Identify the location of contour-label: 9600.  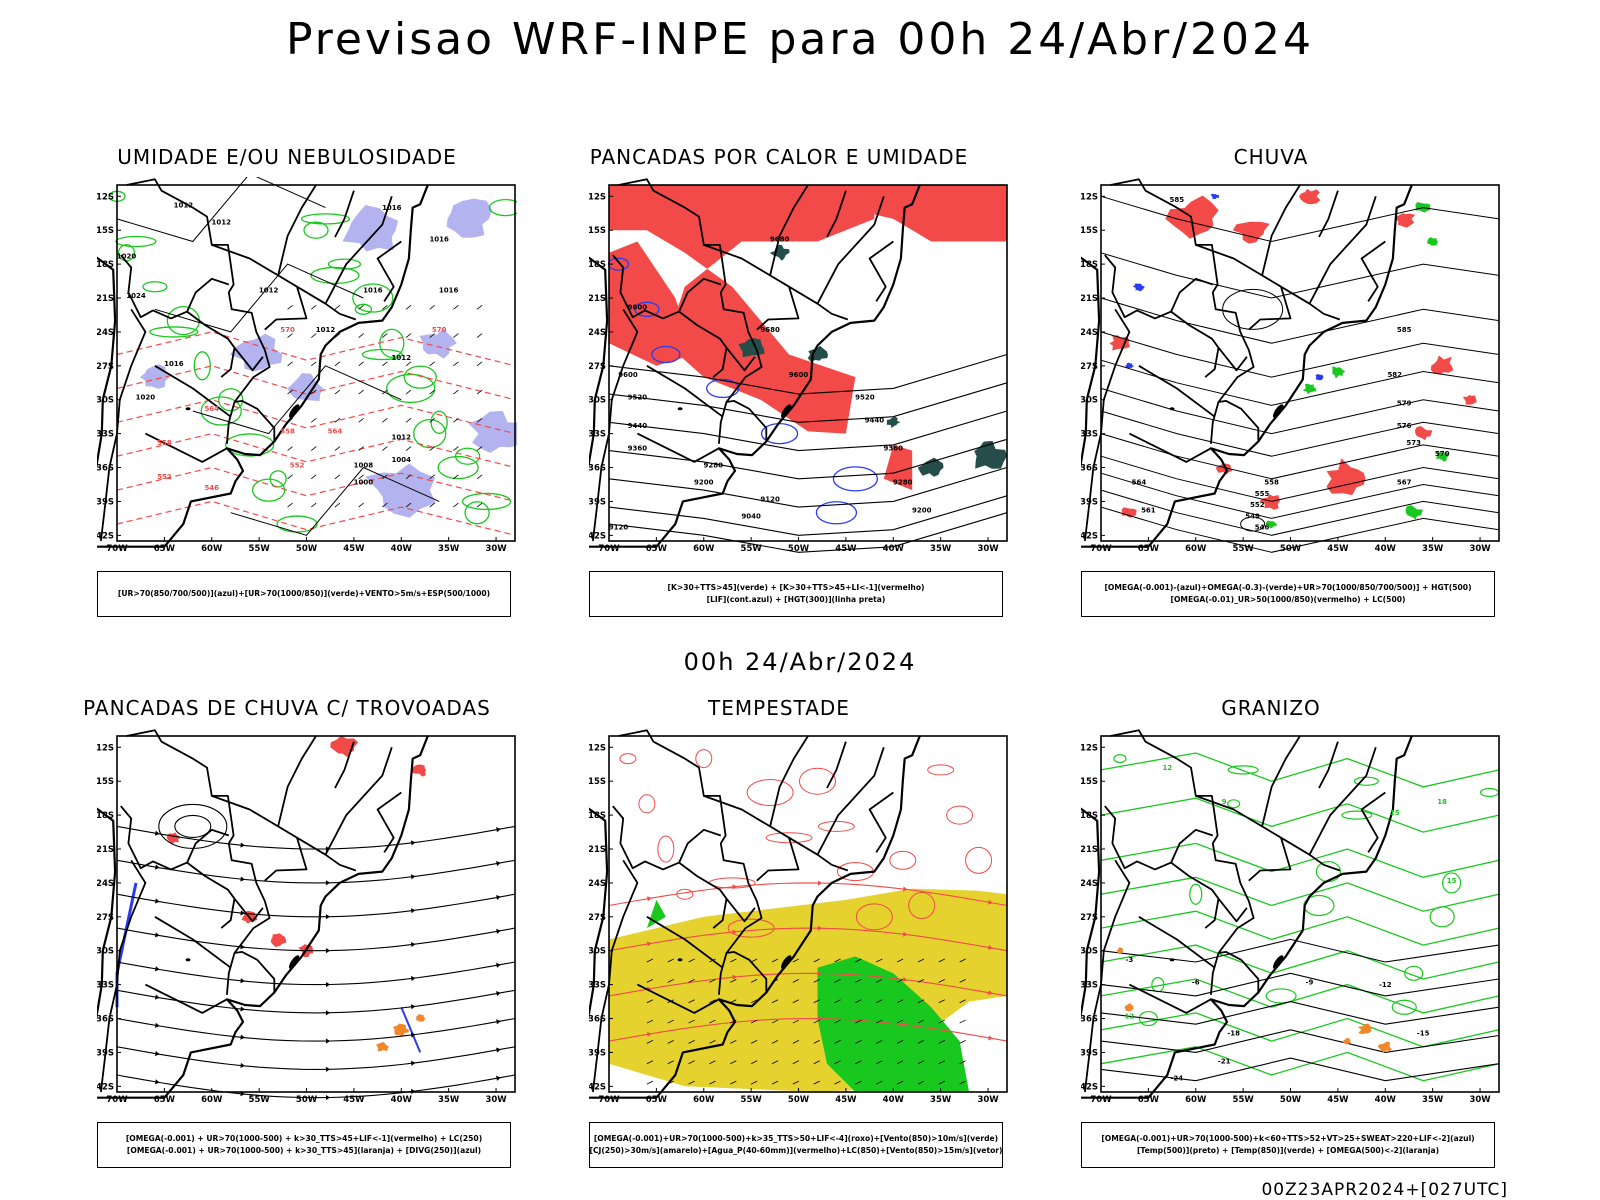
(799, 375).